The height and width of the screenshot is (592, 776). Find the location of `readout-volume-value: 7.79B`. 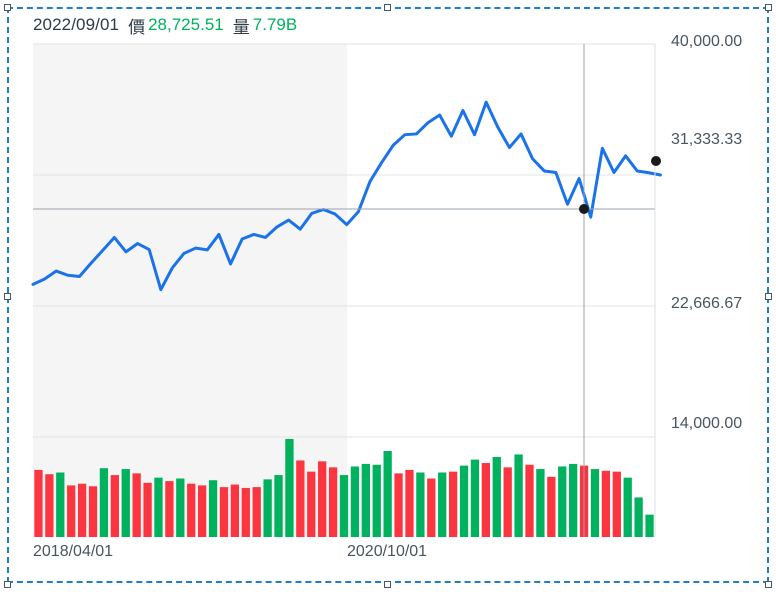

readout-volume-value: 7.79B is located at coordinates (275, 24).